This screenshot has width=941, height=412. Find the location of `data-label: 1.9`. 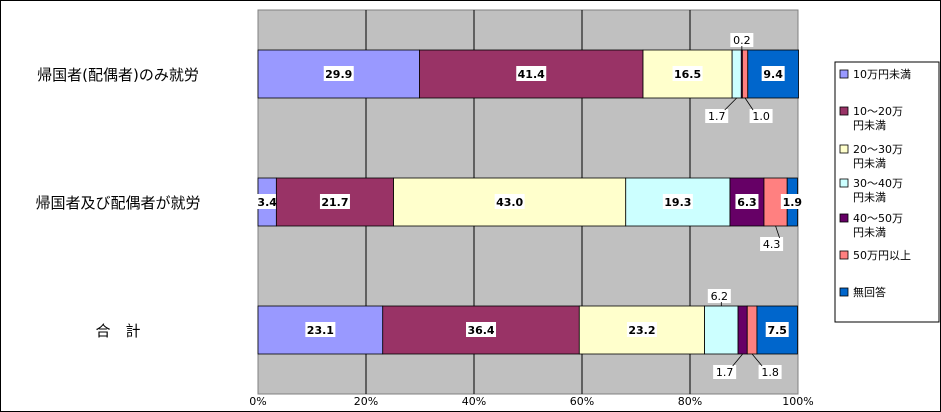

data-label: 1.9 is located at coordinates (793, 202).